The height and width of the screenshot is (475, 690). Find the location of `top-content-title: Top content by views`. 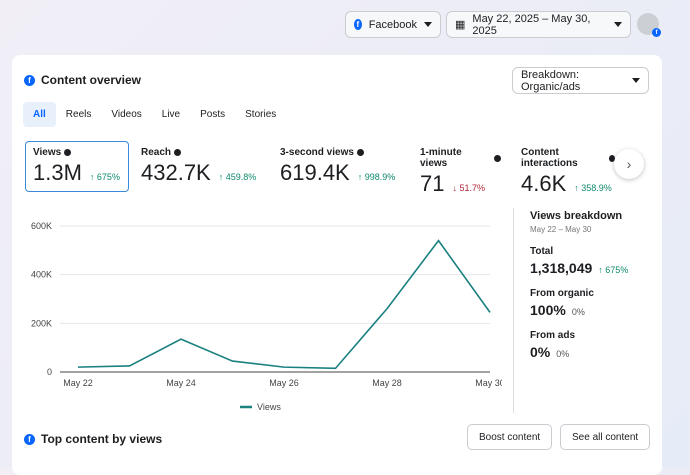

top-content-title: Top content by views is located at coordinates (101, 439).